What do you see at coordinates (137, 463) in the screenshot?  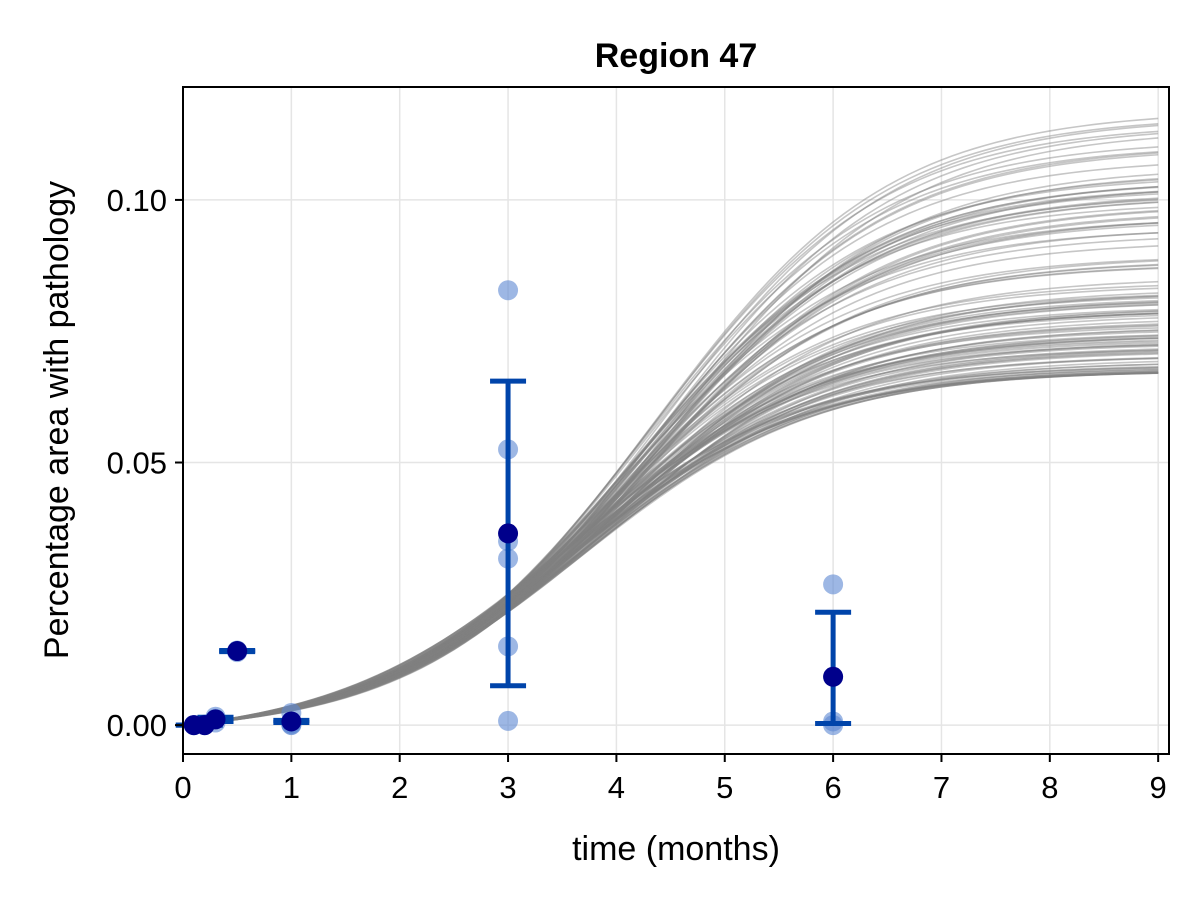 I see `y-tick-label: 0.05` at bounding box center [137, 463].